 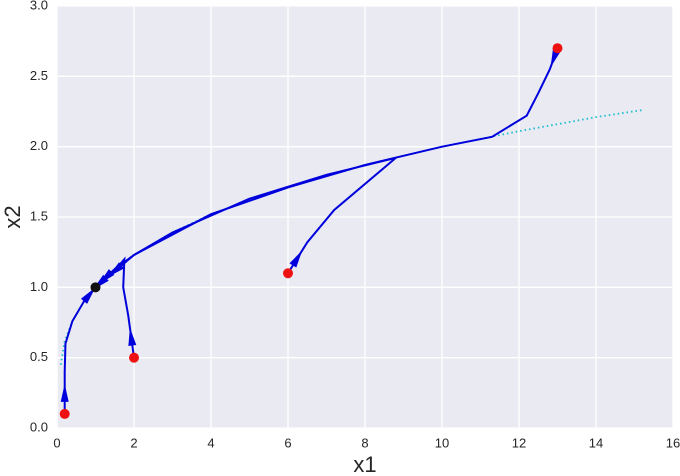 I want to click on equilibrium-point, so click(x=95, y=287).